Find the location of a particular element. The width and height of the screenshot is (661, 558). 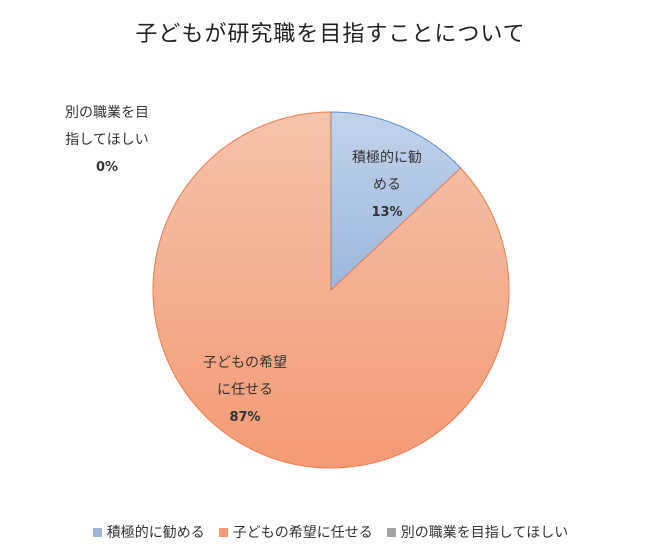

slice-label-line: 積極的に勧 is located at coordinates (387, 158).